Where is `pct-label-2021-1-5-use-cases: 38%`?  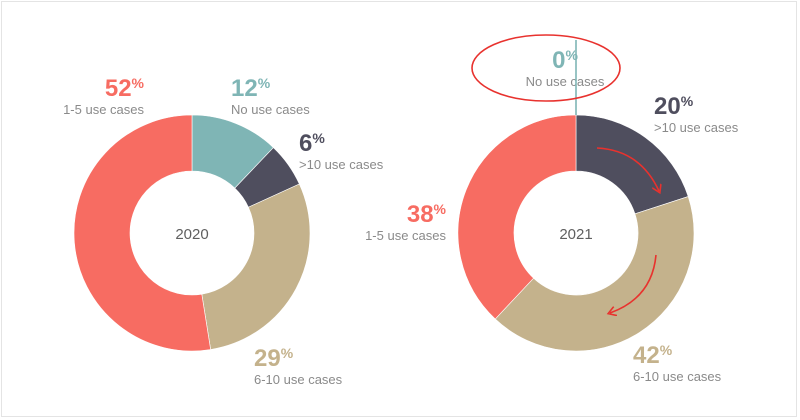 pct-label-2021-1-5-use-cases: 38% is located at coordinates (427, 214).